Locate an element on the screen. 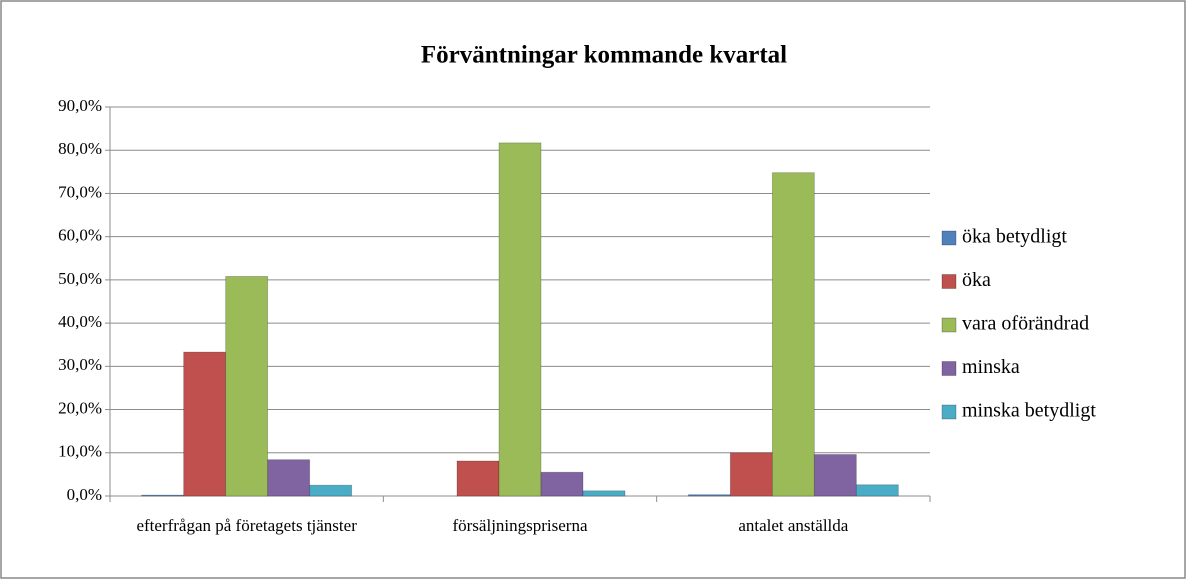  y-tick-label: 80,0% is located at coordinates (80, 148).